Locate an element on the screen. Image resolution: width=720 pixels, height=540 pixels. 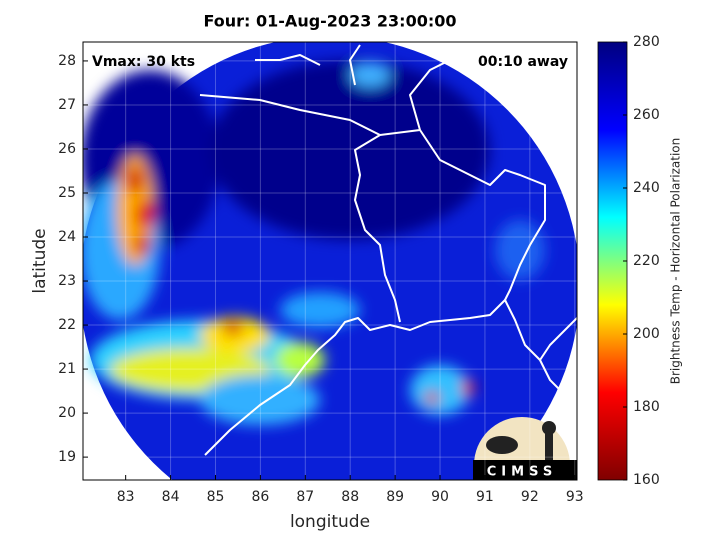
y-tick-label: 24 is located at coordinates (67, 237).